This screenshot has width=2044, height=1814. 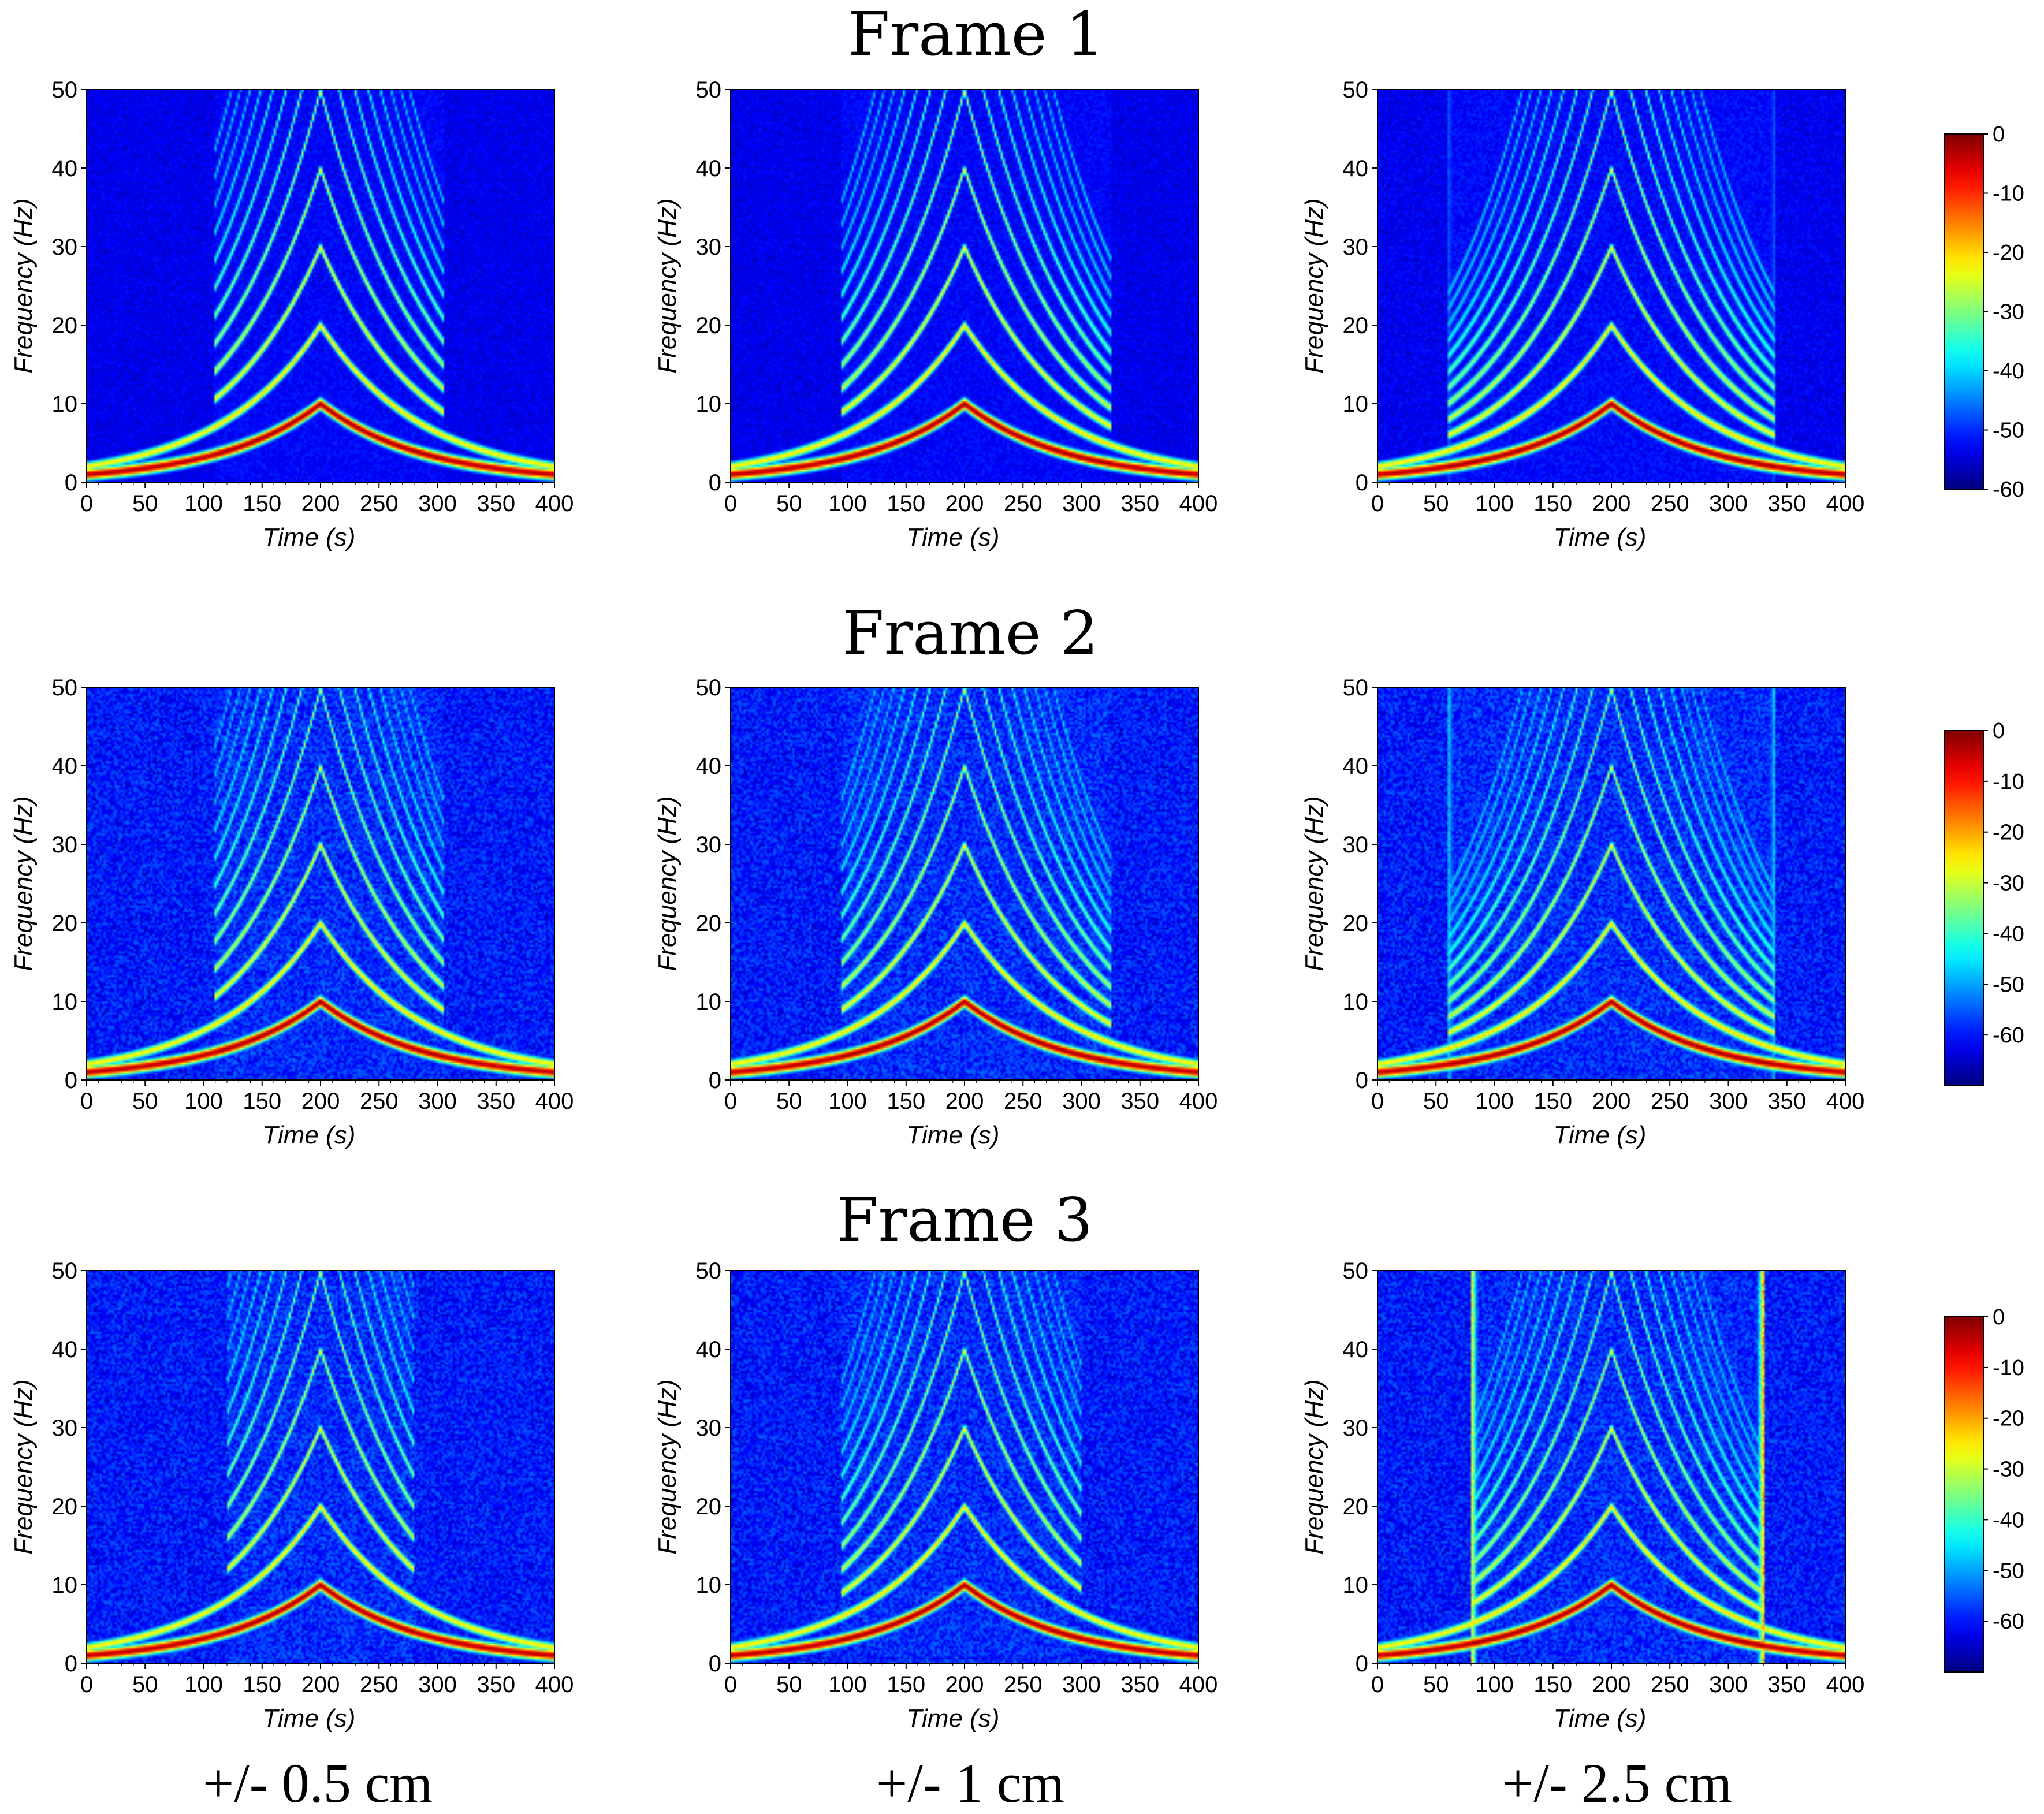 What do you see at coordinates (1964, 908) in the screenshot?
I see `colorbar-gradient` at bounding box center [1964, 908].